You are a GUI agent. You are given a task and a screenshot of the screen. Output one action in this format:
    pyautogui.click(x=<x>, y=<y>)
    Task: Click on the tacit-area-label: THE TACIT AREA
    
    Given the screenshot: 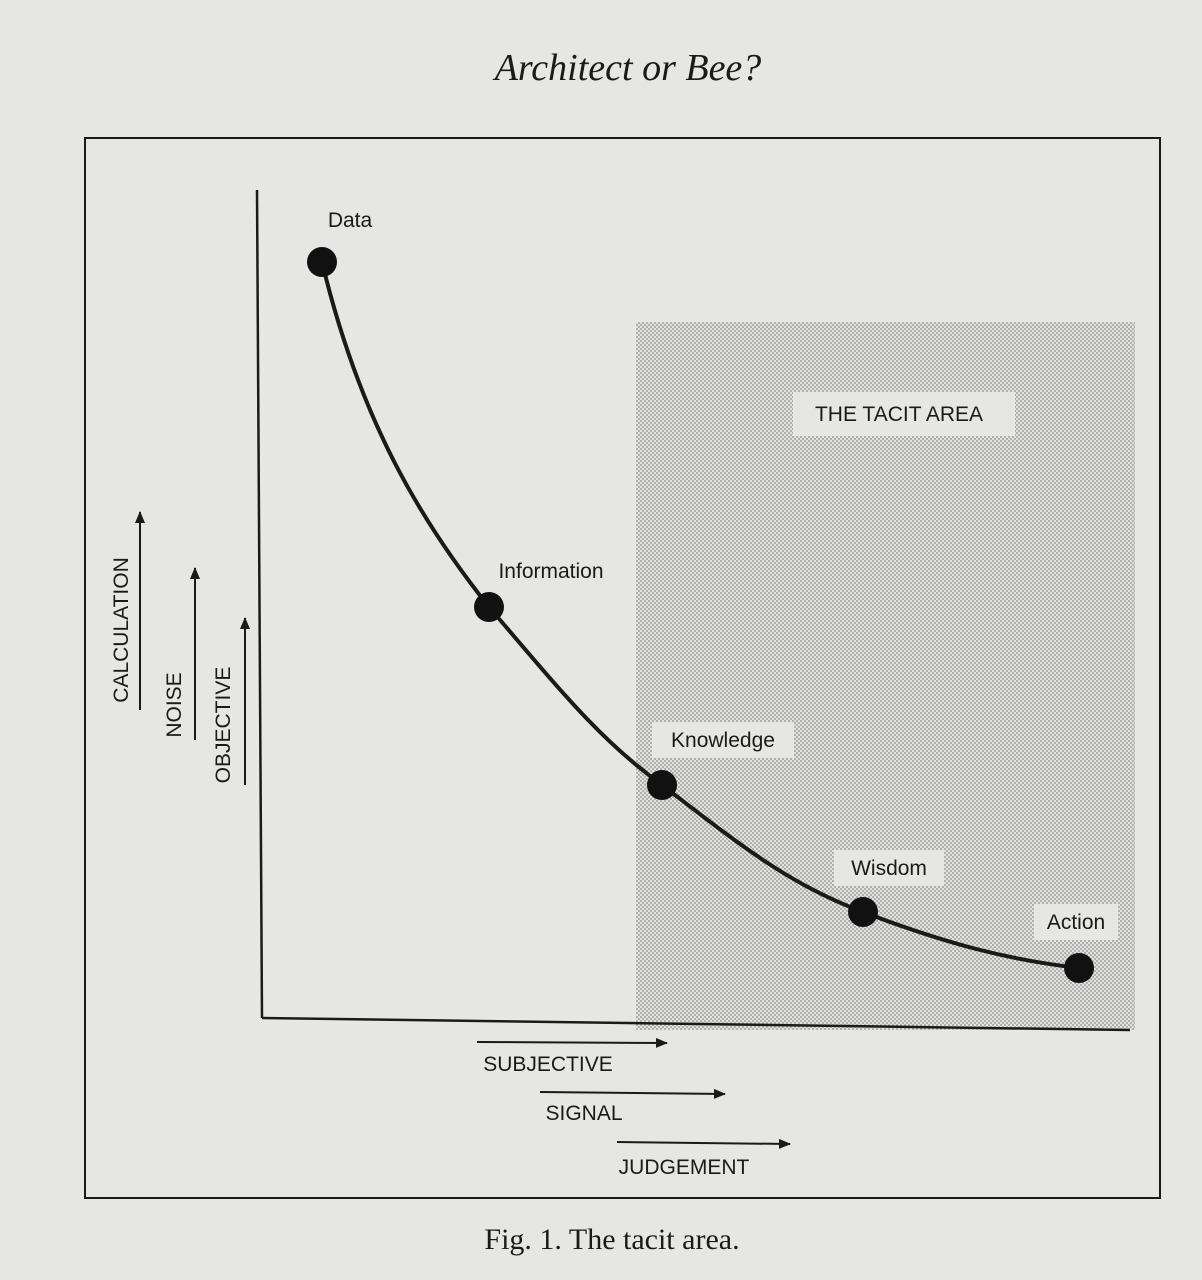 What is the action you would take?
    pyautogui.click(x=899, y=414)
    